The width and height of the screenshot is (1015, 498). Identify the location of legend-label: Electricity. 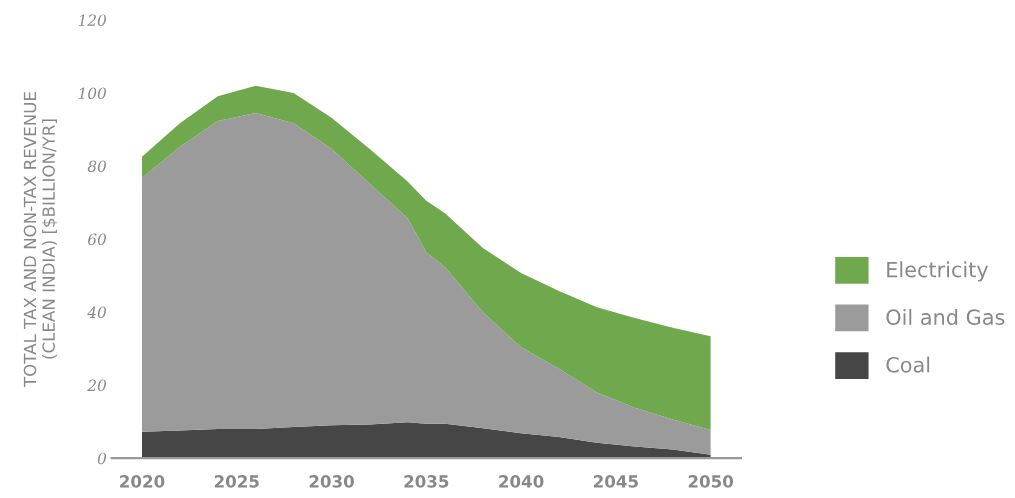
(938, 271).